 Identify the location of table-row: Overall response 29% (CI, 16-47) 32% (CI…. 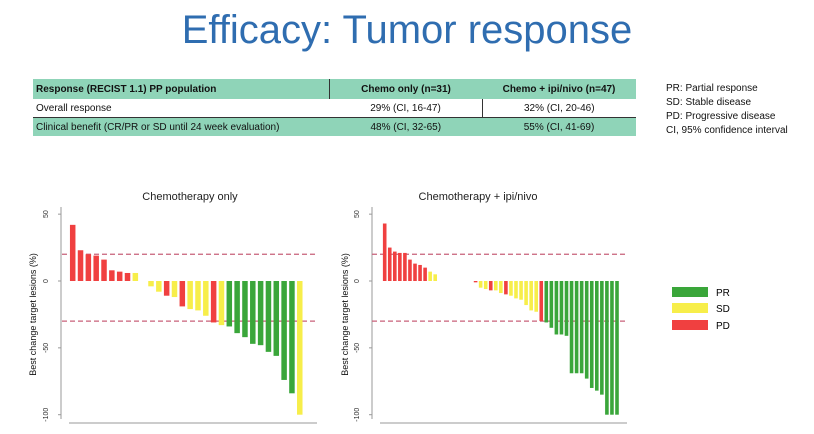
(334, 108).